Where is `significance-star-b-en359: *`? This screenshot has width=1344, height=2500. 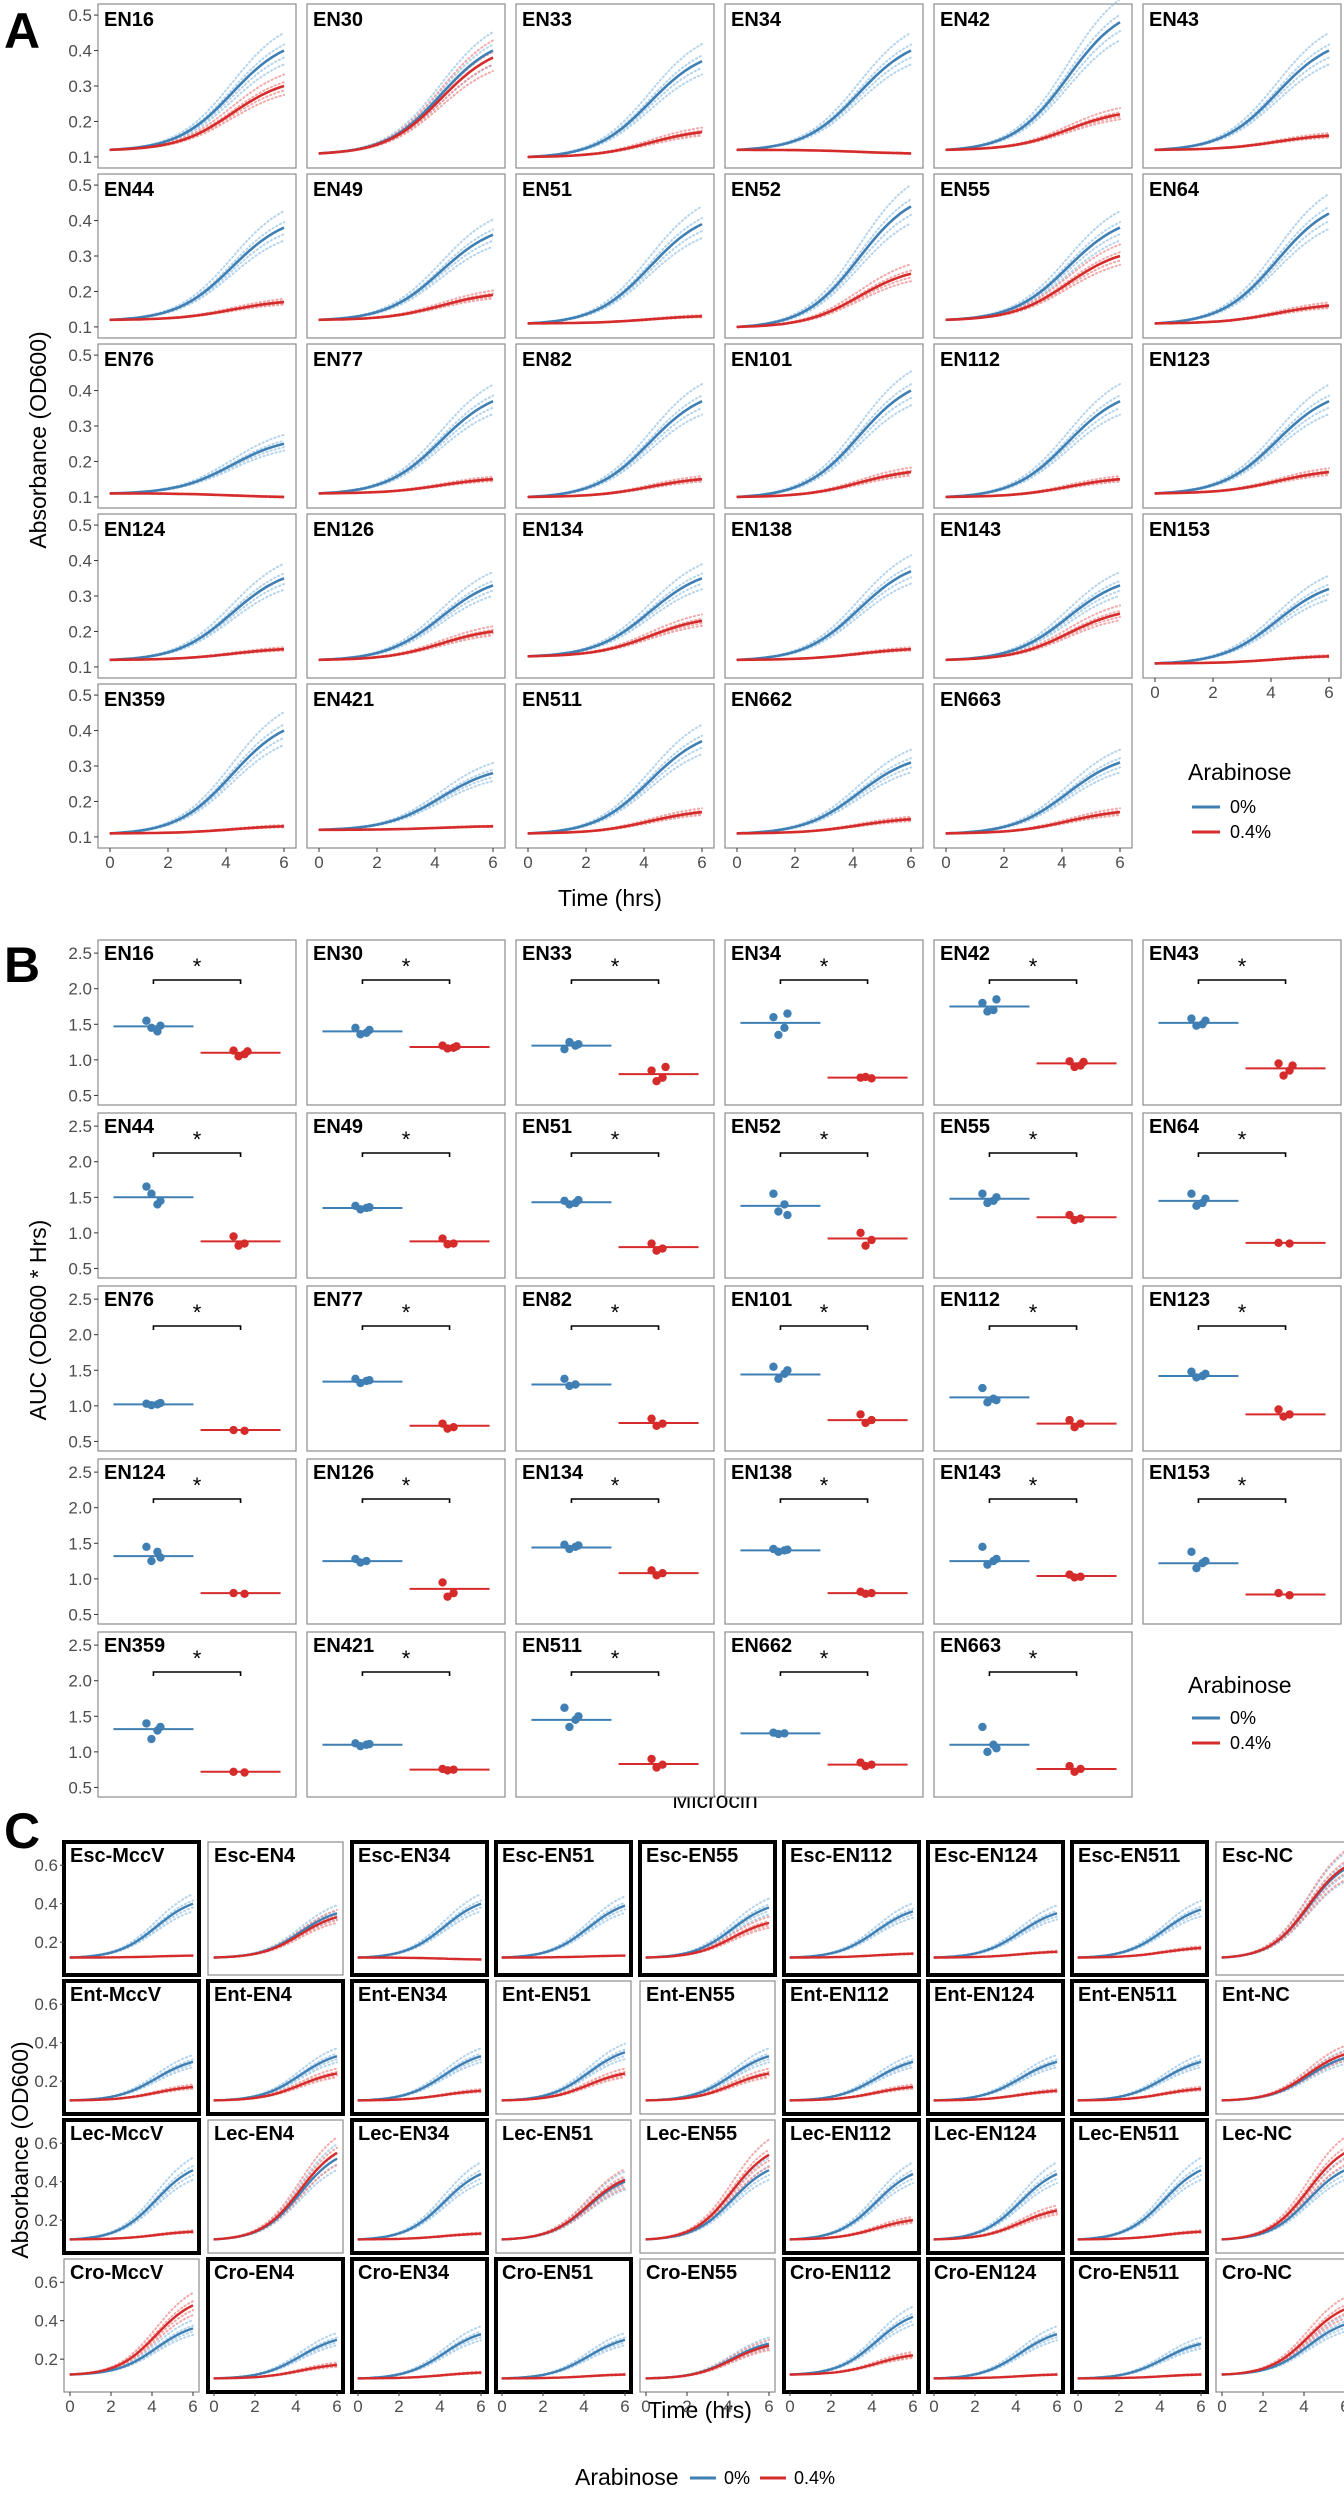
significance-star-b-en359: * is located at coordinates (197, 1658).